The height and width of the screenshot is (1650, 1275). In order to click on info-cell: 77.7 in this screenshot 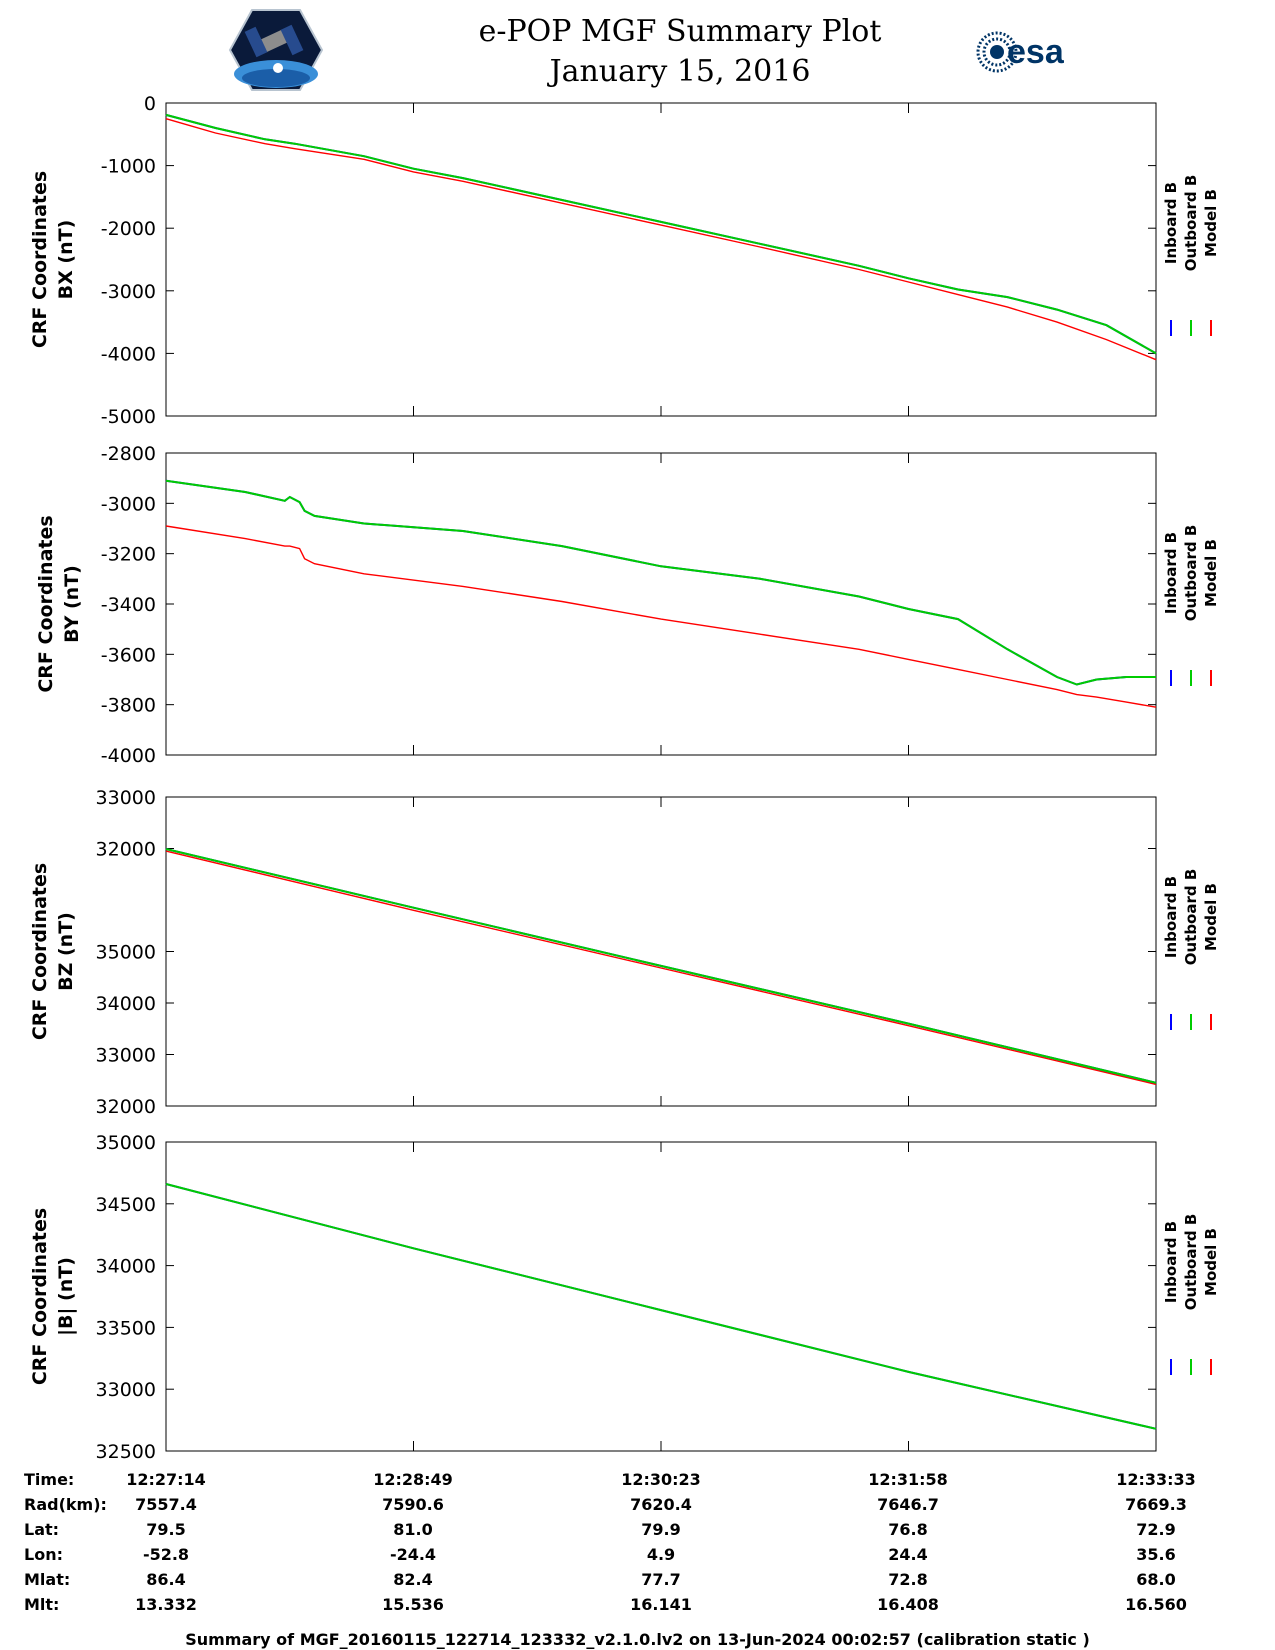, I will do `click(661, 1579)`.